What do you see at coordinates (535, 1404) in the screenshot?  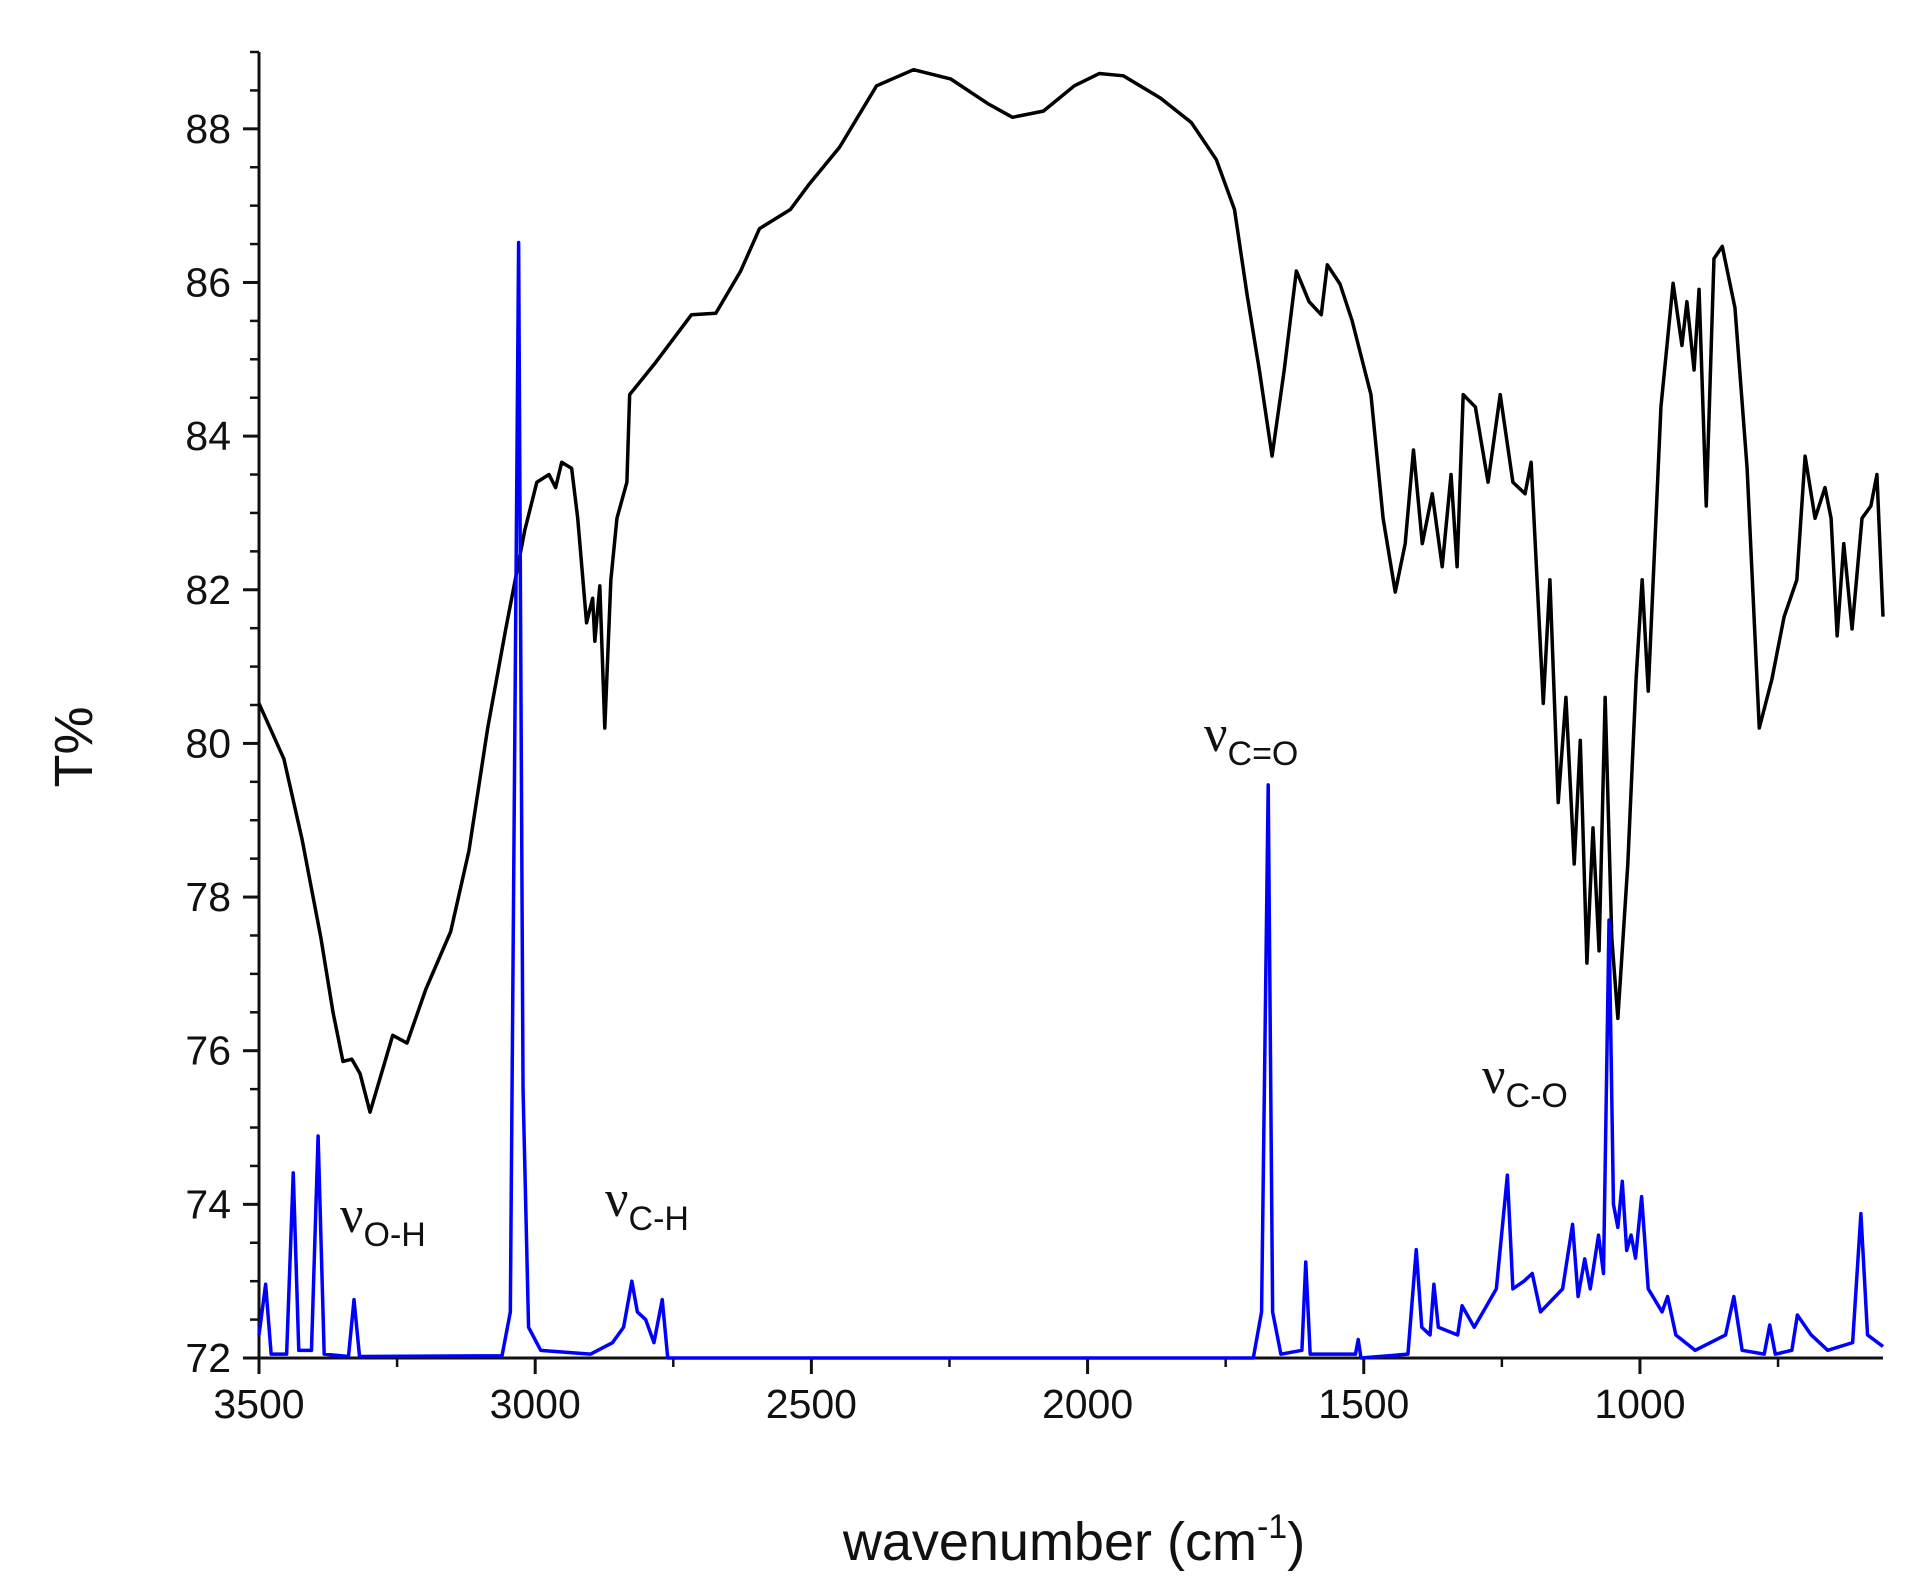 I see `x-tick-label: 3000` at bounding box center [535, 1404].